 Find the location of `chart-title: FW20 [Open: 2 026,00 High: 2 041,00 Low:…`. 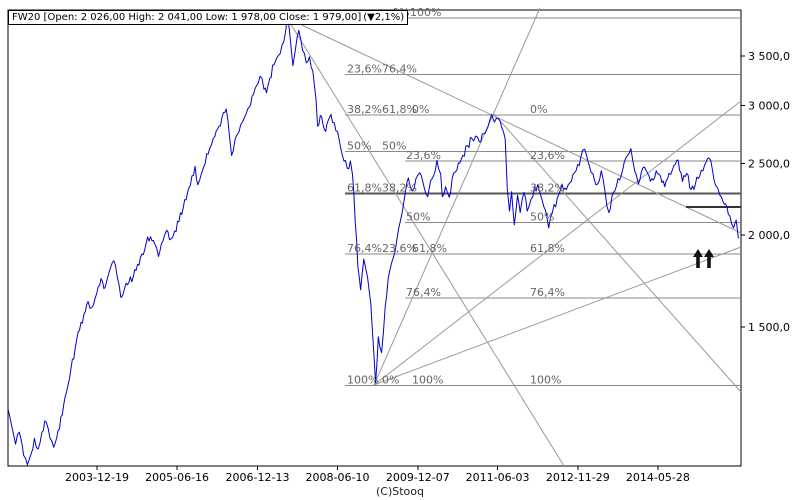

chart-title: FW20 [Open: 2 026,00 High: 2 041,00 Low:… is located at coordinates (187, 17).